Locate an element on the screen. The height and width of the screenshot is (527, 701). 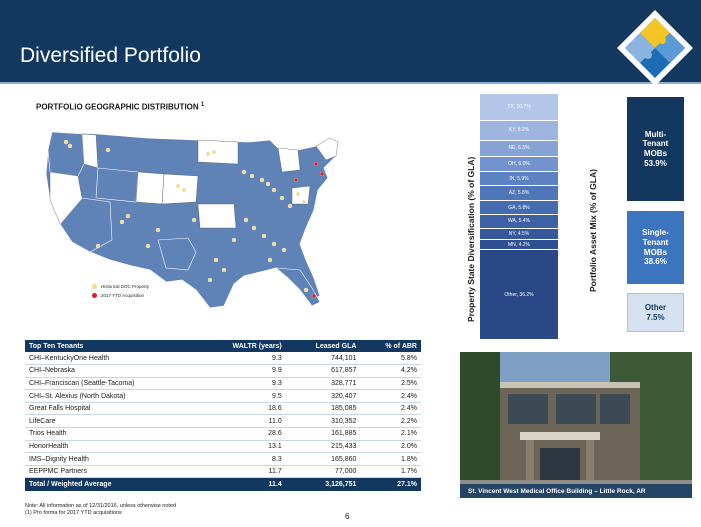
asset-mix-value: Multi- Tenant MOBs 53.9% is located at coordinates (655, 148).